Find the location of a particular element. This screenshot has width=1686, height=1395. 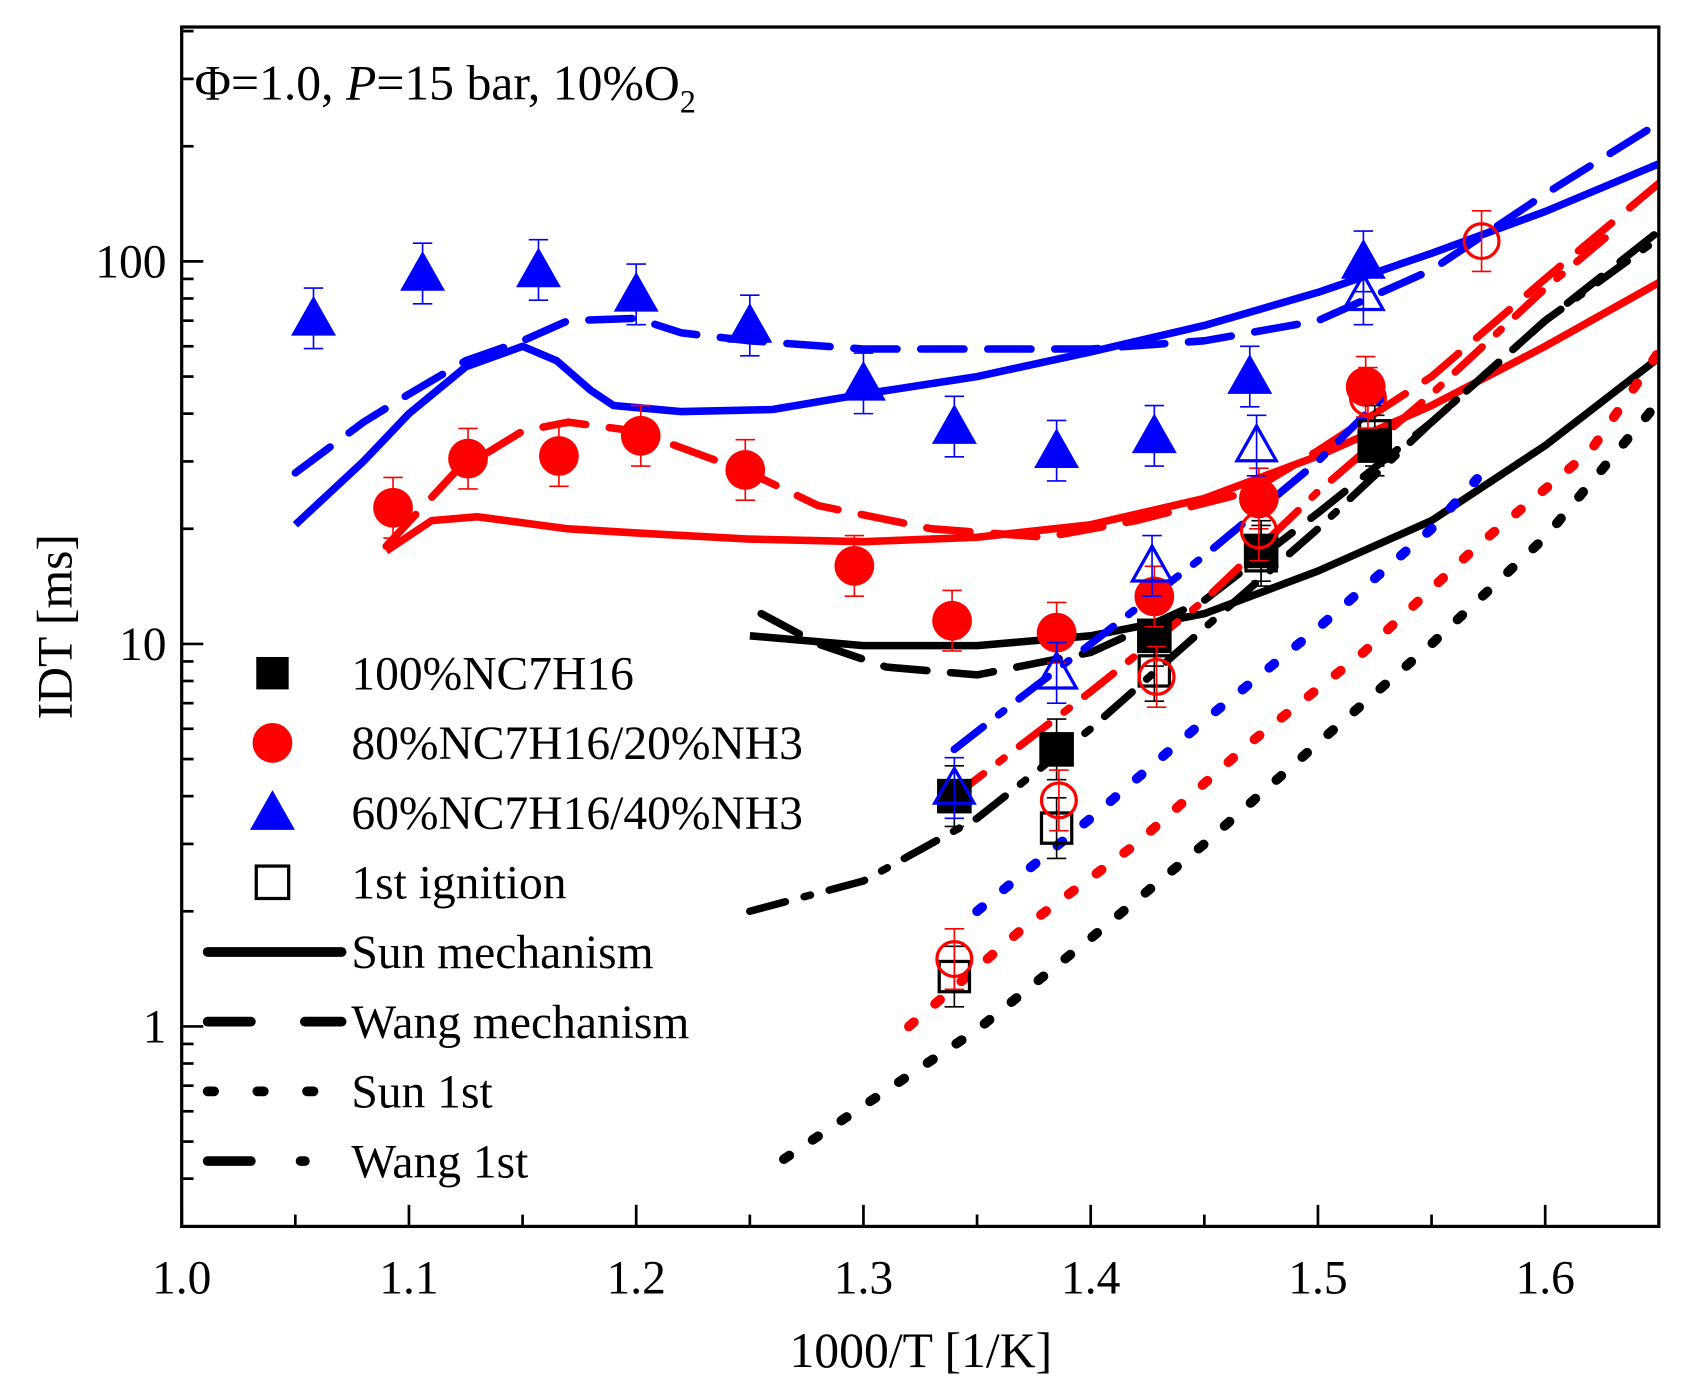

legend-item: Wang mechanism is located at coordinates (445, 1023).